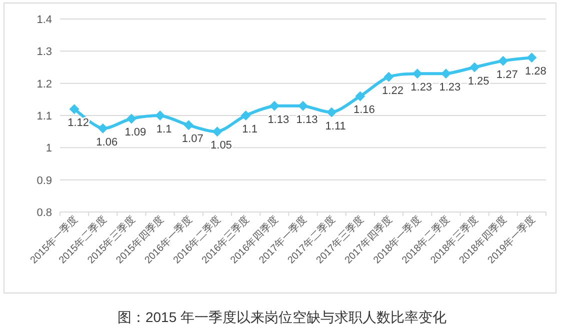 The width and height of the screenshot is (564, 336). What do you see at coordinates (79, 123) in the screenshot?
I see `data-label: 1.12` at bounding box center [79, 123].